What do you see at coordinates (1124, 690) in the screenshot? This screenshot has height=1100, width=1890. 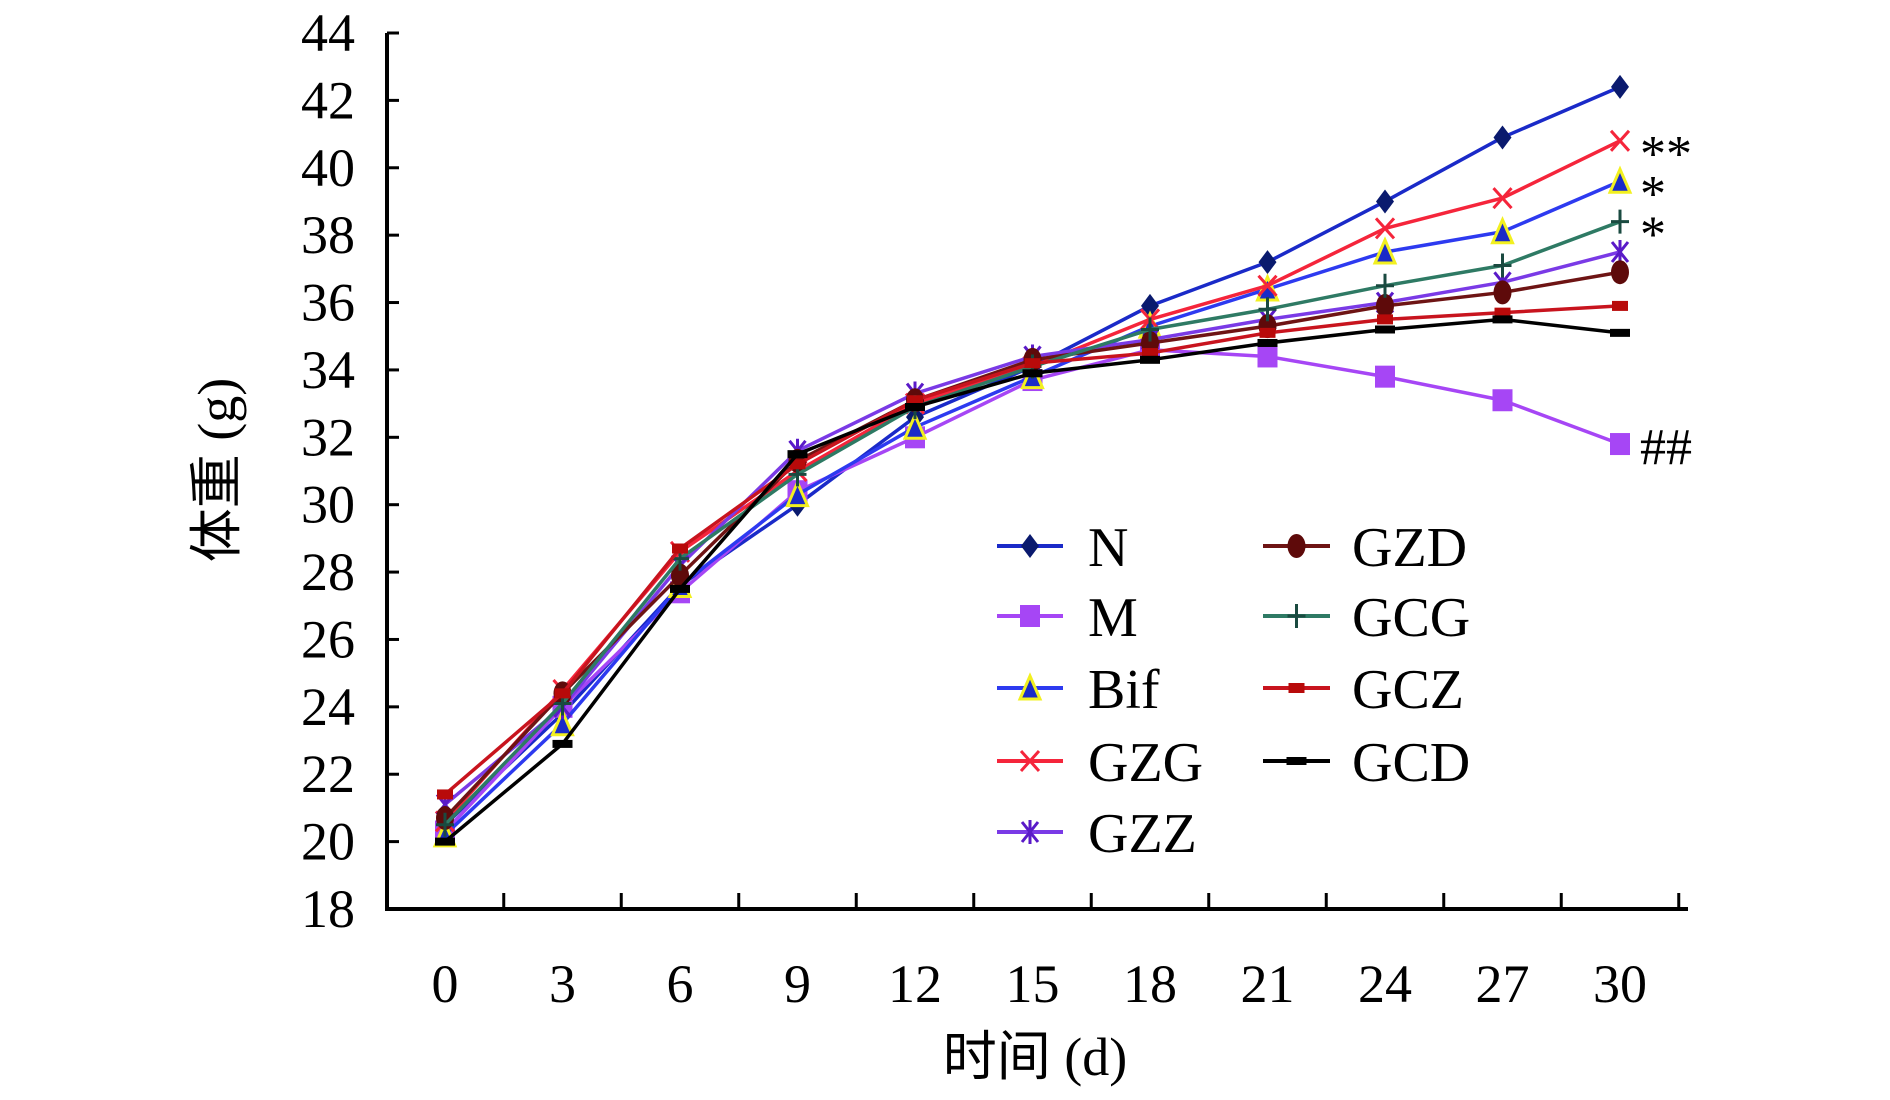 I see `legend-label: Bif` at bounding box center [1124, 690].